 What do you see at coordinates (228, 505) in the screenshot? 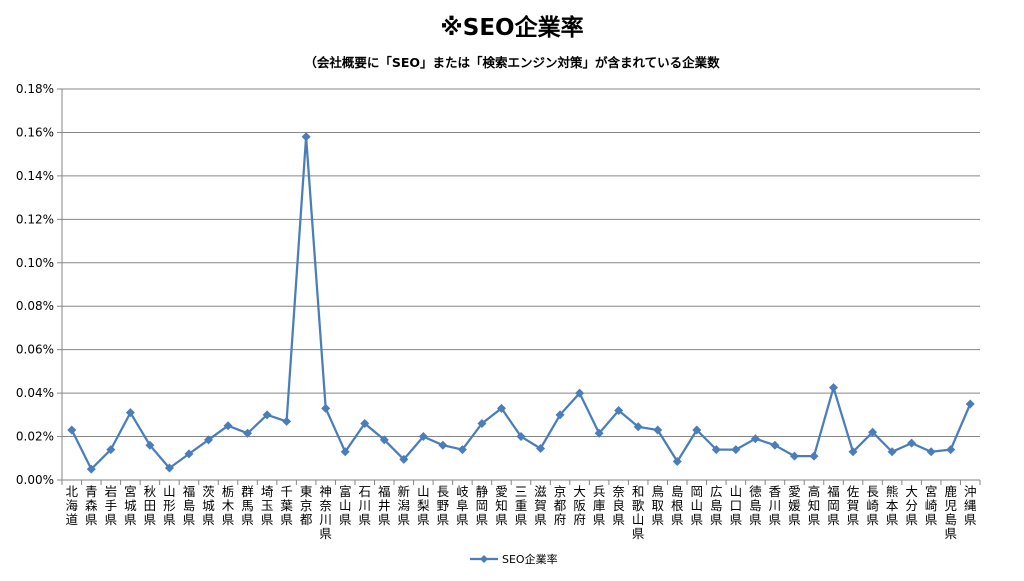
I see `x-tick-label: 栃木県` at bounding box center [228, 505].